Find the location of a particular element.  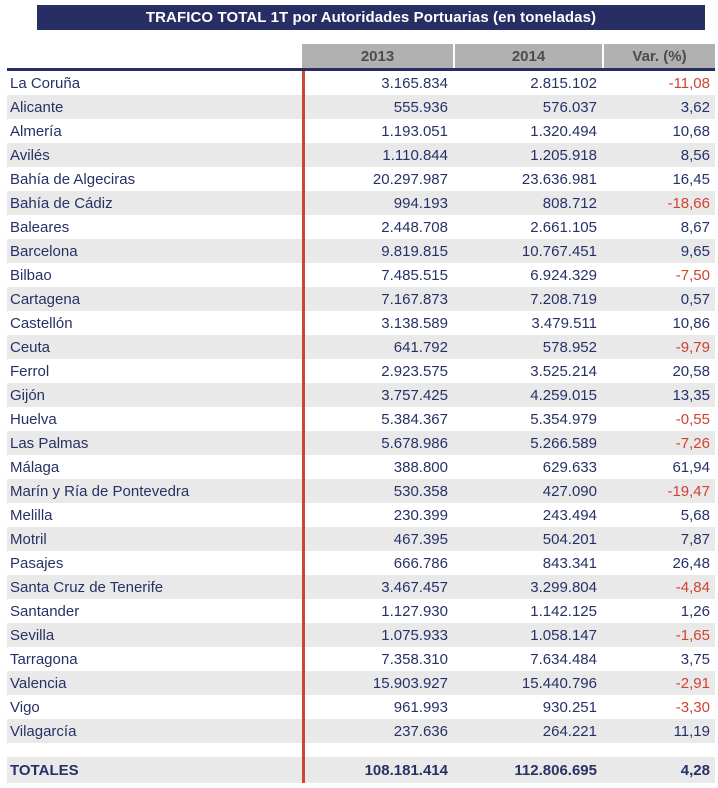

port-name: Bahía de Cádiz is located at coordinates (61, 203).